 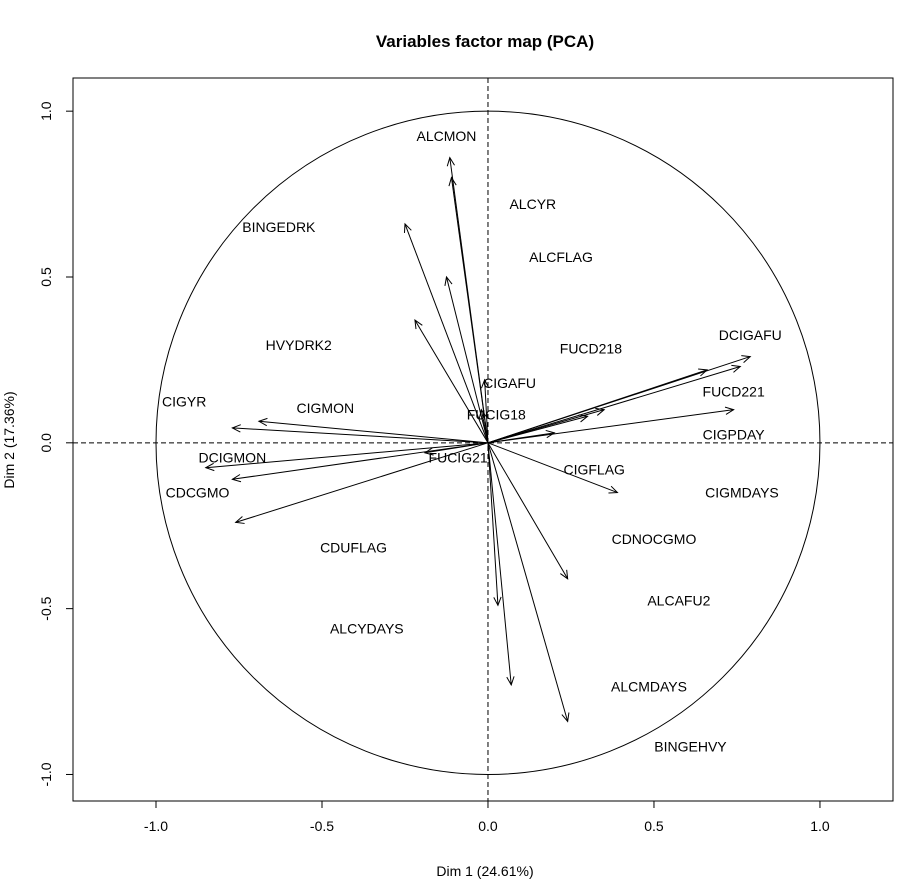 I want to click on variable-label: ALCFLAG, so click(x=561, y=257).